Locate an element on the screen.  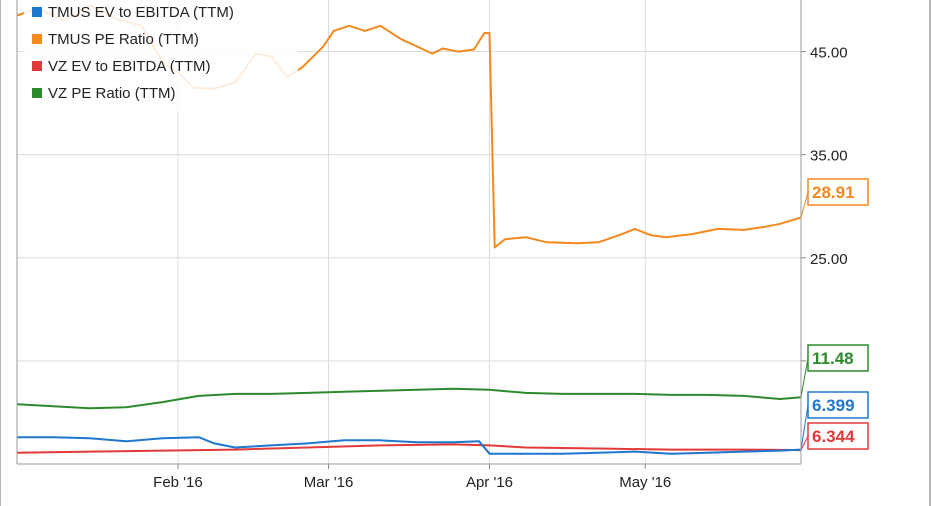
end-value-label: 11.48 is located at coordinates (834, 371).